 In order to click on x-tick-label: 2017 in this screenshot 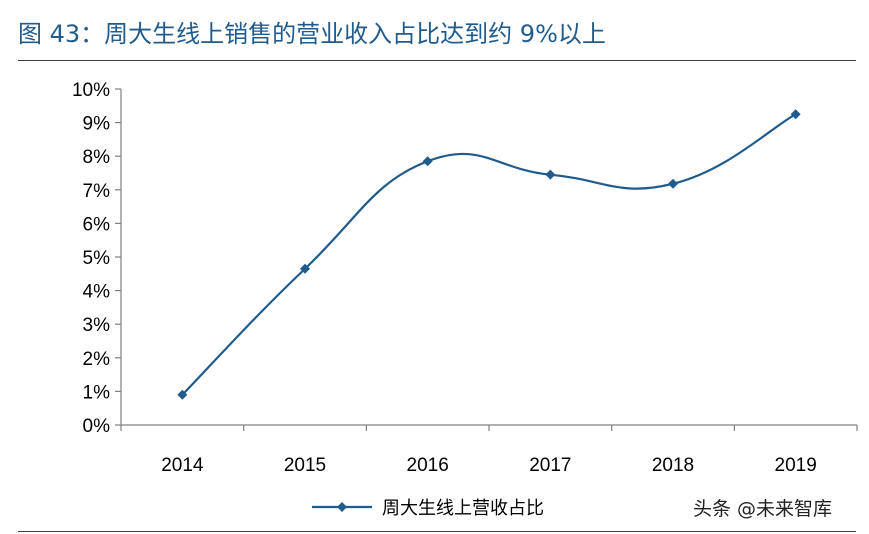, I will do `click(550, 465)`.